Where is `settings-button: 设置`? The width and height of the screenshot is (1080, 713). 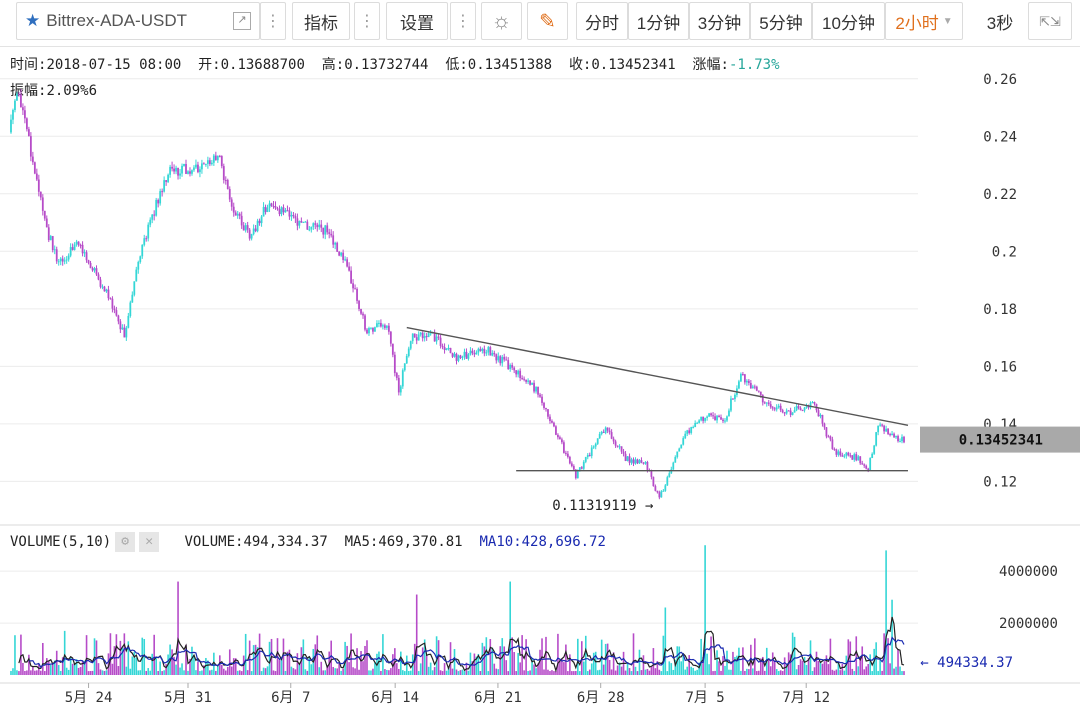 settings-button: 设置 is located at coordinates (417, 21).